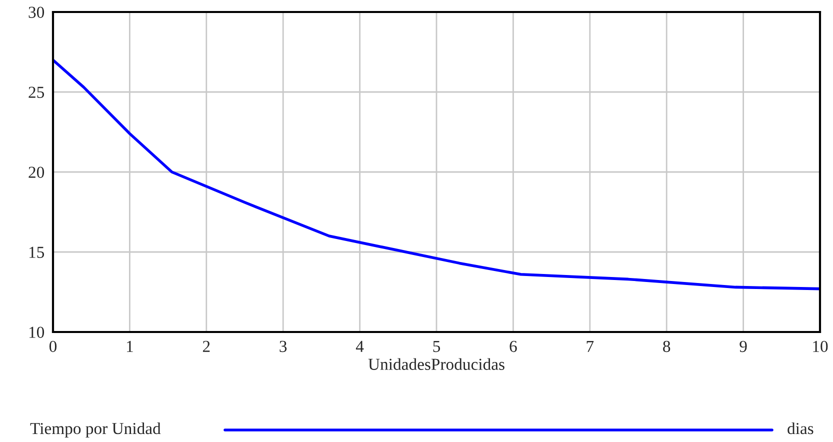  Describe the element at coordinates (95, 430) in the screenshot. I see `text: Tiempo por Unidad` at that location.